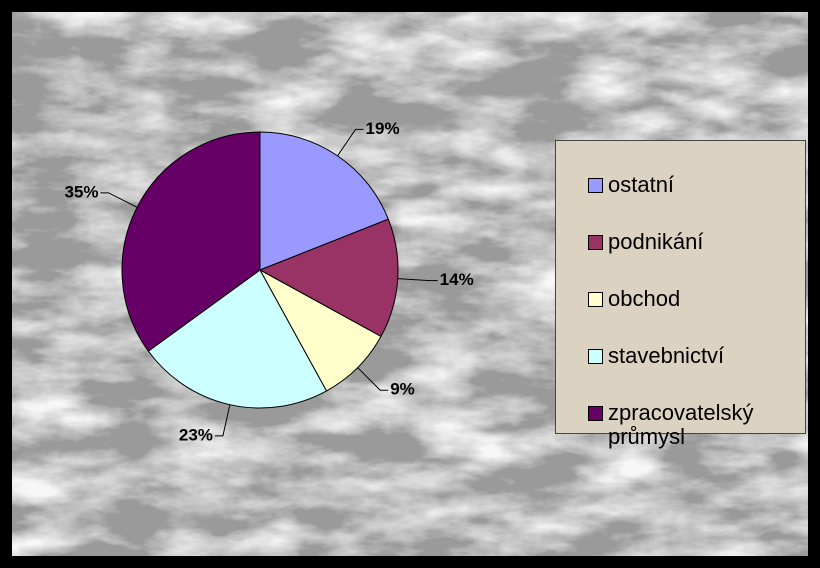 This screenshot has height=568, width=820. I want to click on legend-item: zpracovatelský průmysl, so click(683, 425).